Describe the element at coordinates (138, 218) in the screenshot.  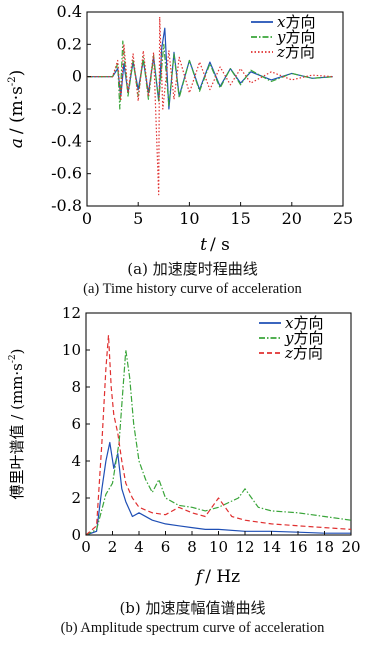
I see `x-tick-label: 5` at that location.